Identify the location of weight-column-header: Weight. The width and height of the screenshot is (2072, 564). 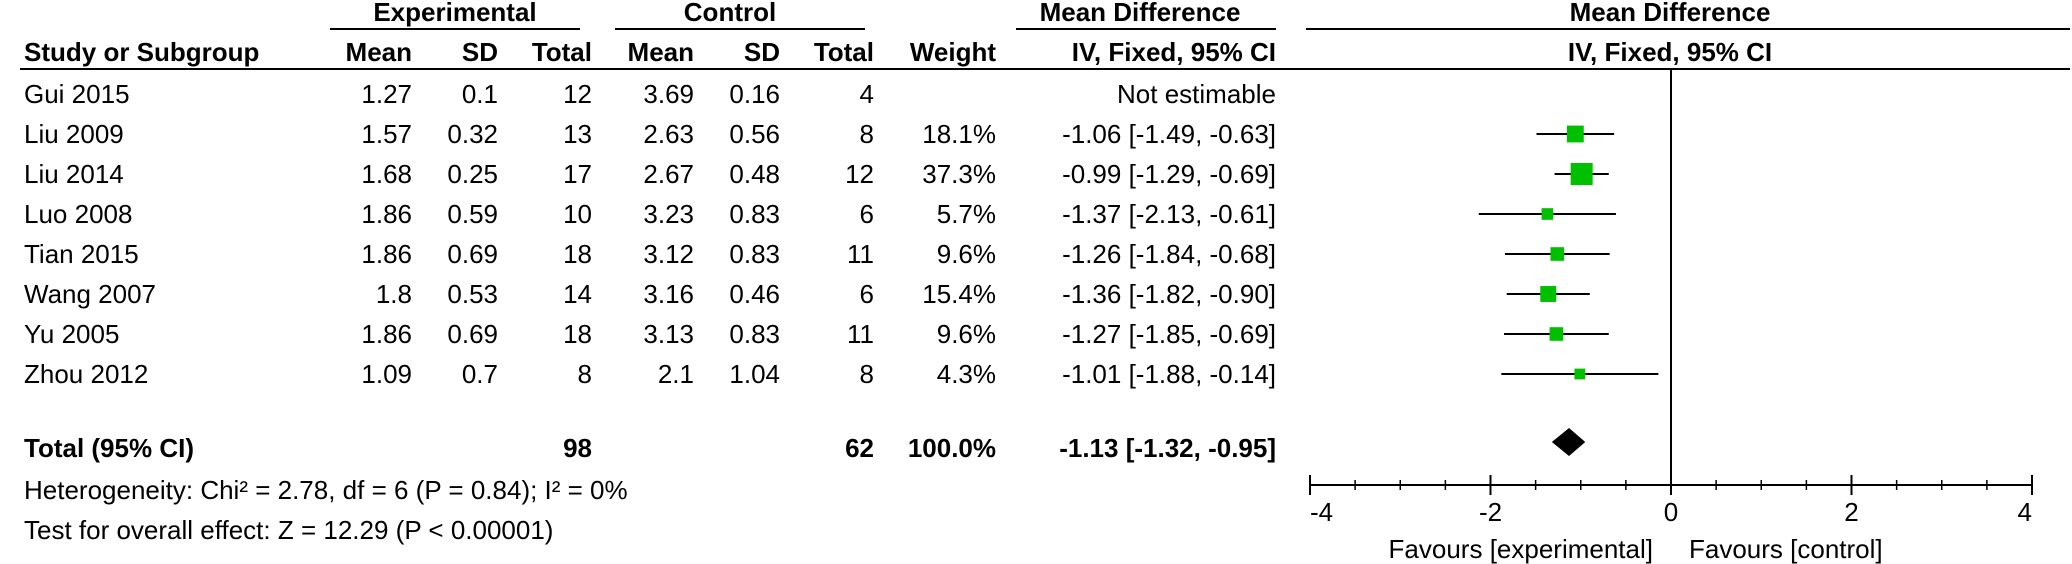
(952, 52).